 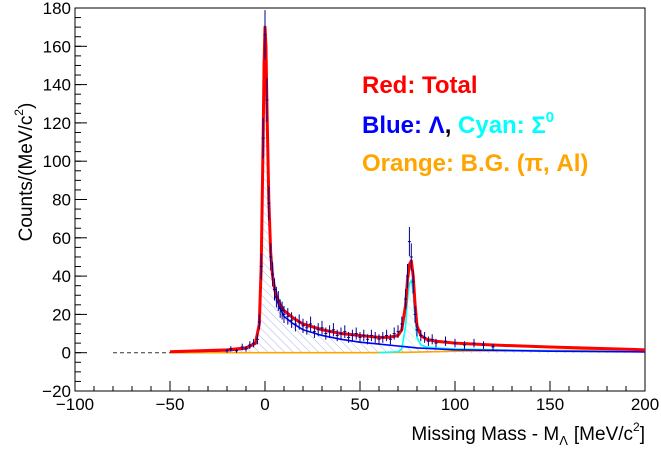 What do you see at coordinates (502, 125) in the screenshot?
I see `legend-sigma0: Cyan: Σ` at bounding box center [502, 125].